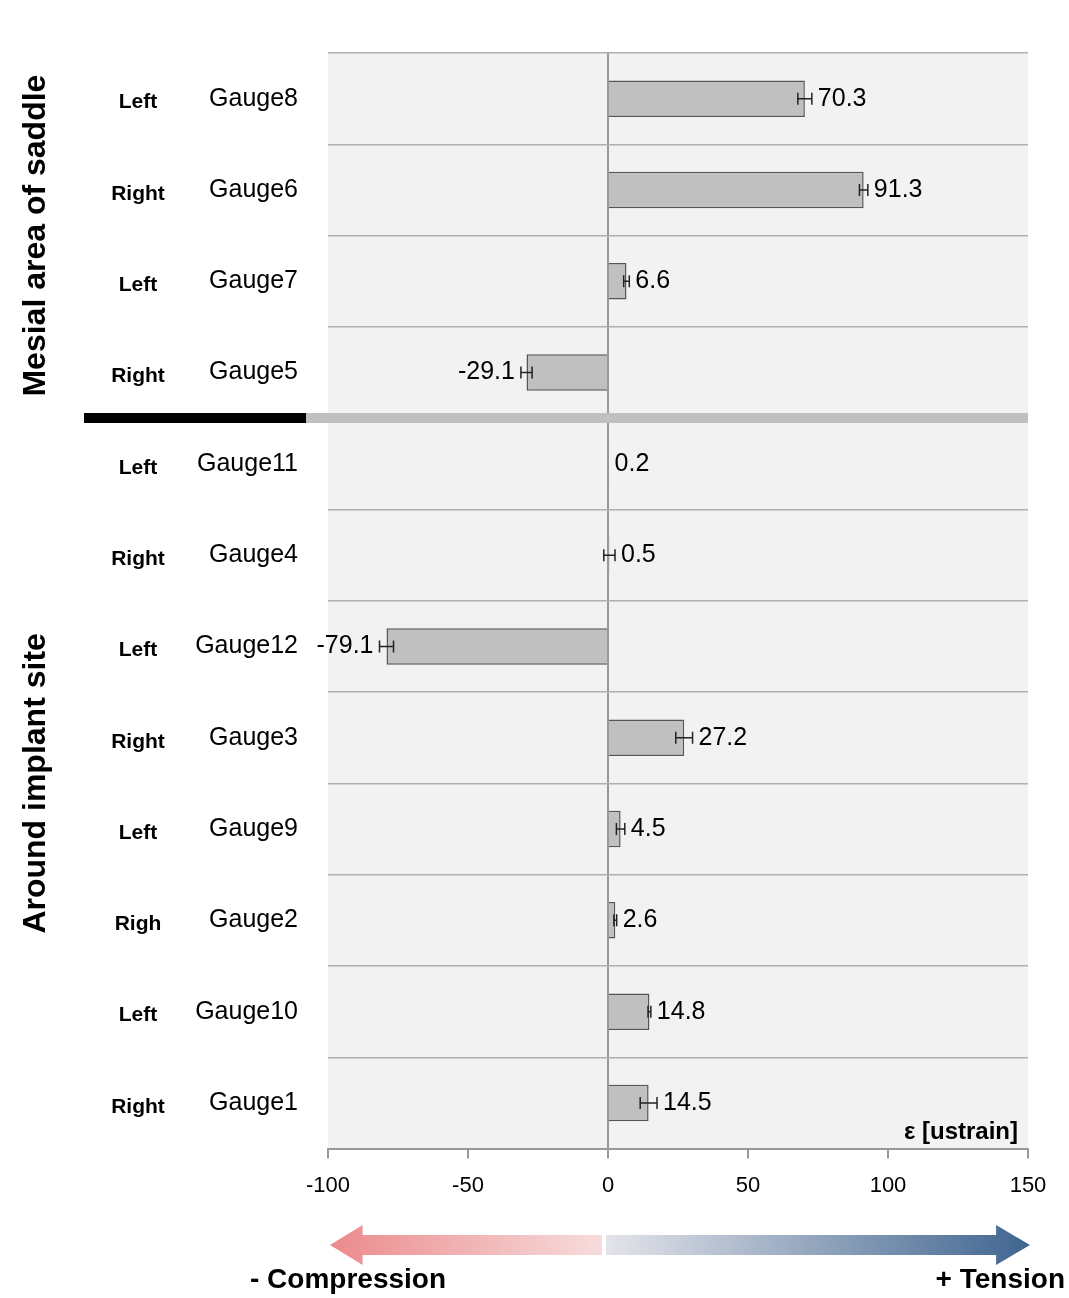 The width and height of the screenshot is (1069, 1298). I want to click on data-label: 70.3, so click(842, 96).